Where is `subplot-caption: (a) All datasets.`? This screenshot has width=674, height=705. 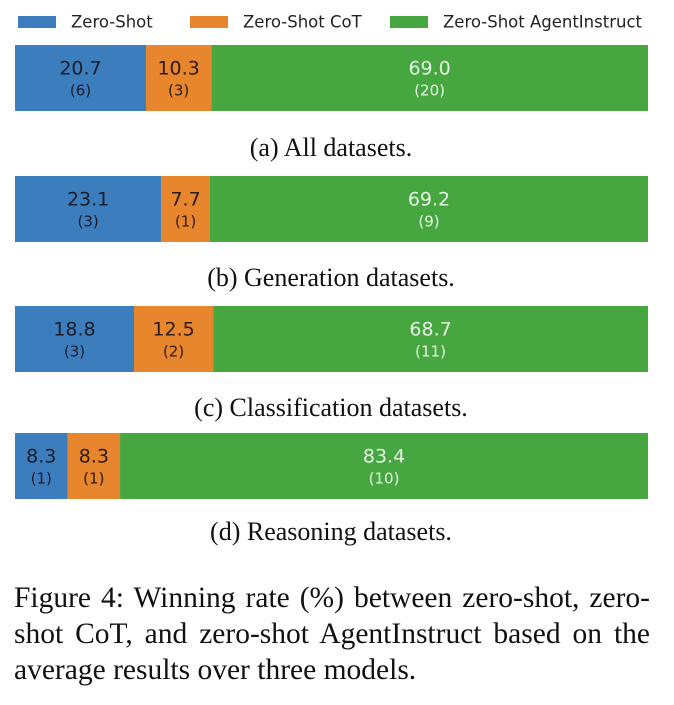 subplot-caption: (a) All datasets. is located at coordinates (331, 147).